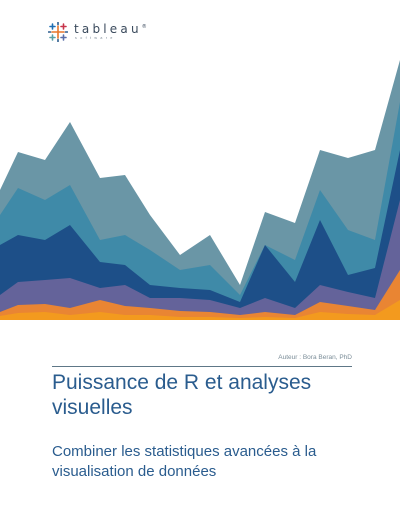 The height and width of the screenshot is (520, 400). I want to click on registered-mark: ®, so click(144, 27).